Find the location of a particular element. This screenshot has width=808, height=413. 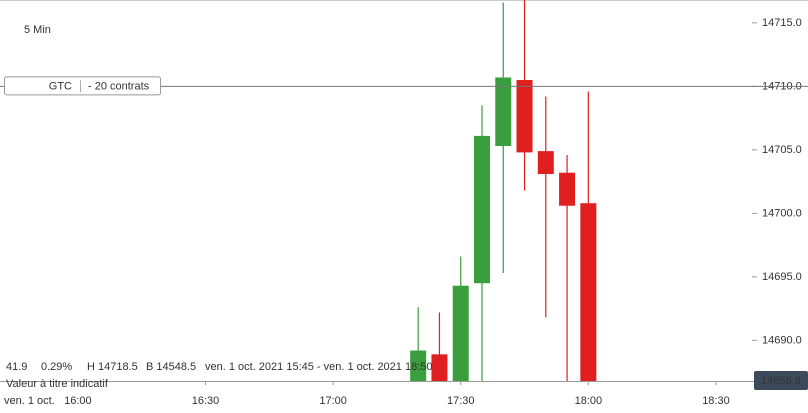

date-label: ven. 1 oct. is located at coordinates (29, 401).